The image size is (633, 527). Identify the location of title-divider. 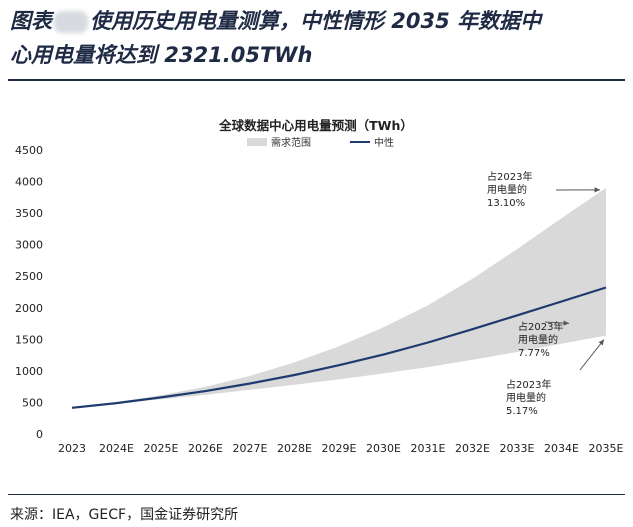
(316, 80).